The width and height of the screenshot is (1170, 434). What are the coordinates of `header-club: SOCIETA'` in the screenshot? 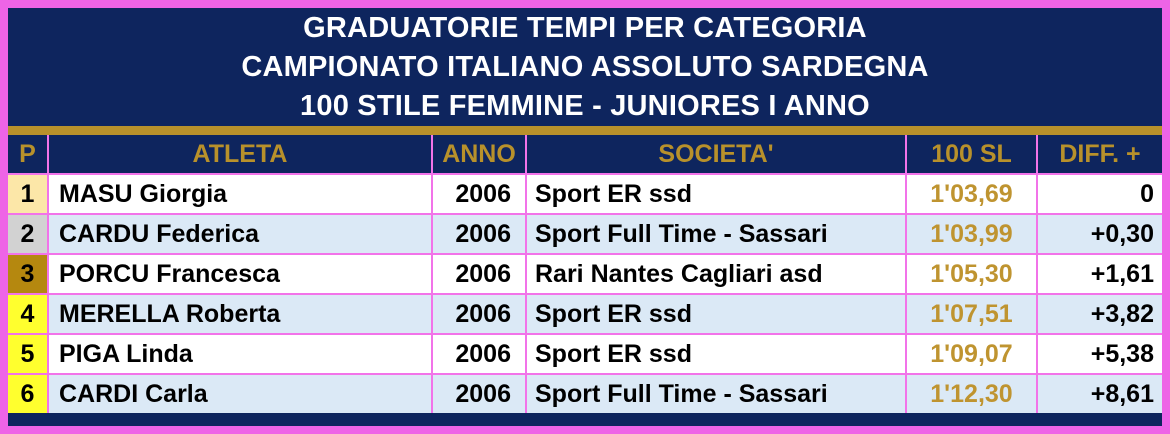 It's located at (716, 154).